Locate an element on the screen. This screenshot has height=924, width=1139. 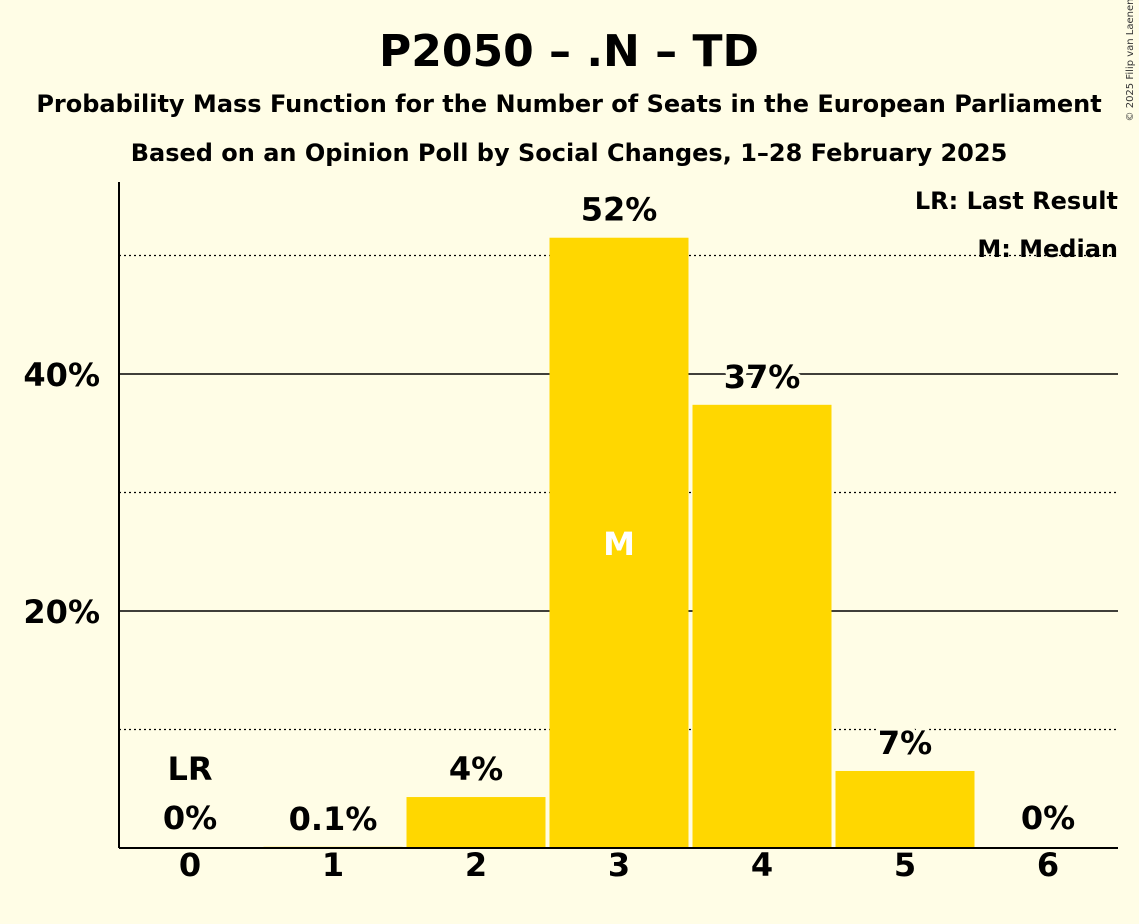
value-label-0: 0% is located at coordinates (190, 818).